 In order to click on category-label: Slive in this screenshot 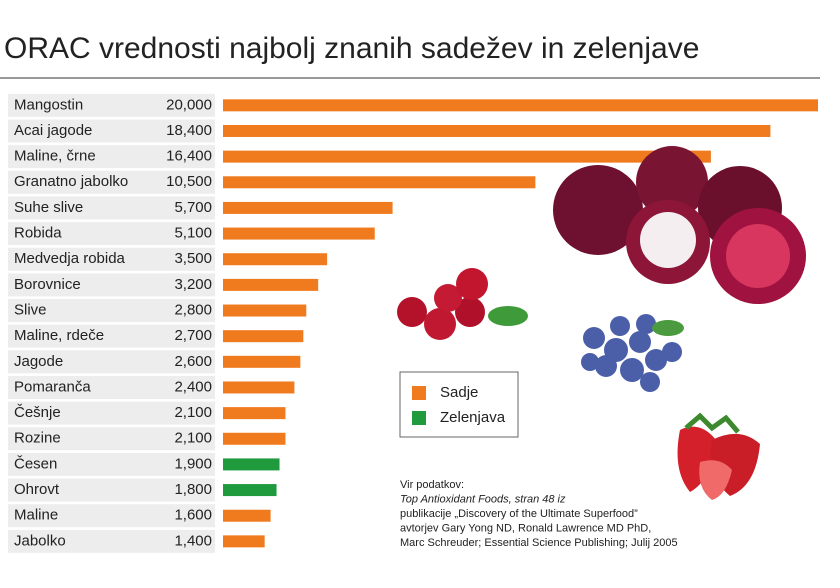, I will do `click(30, 309)`.